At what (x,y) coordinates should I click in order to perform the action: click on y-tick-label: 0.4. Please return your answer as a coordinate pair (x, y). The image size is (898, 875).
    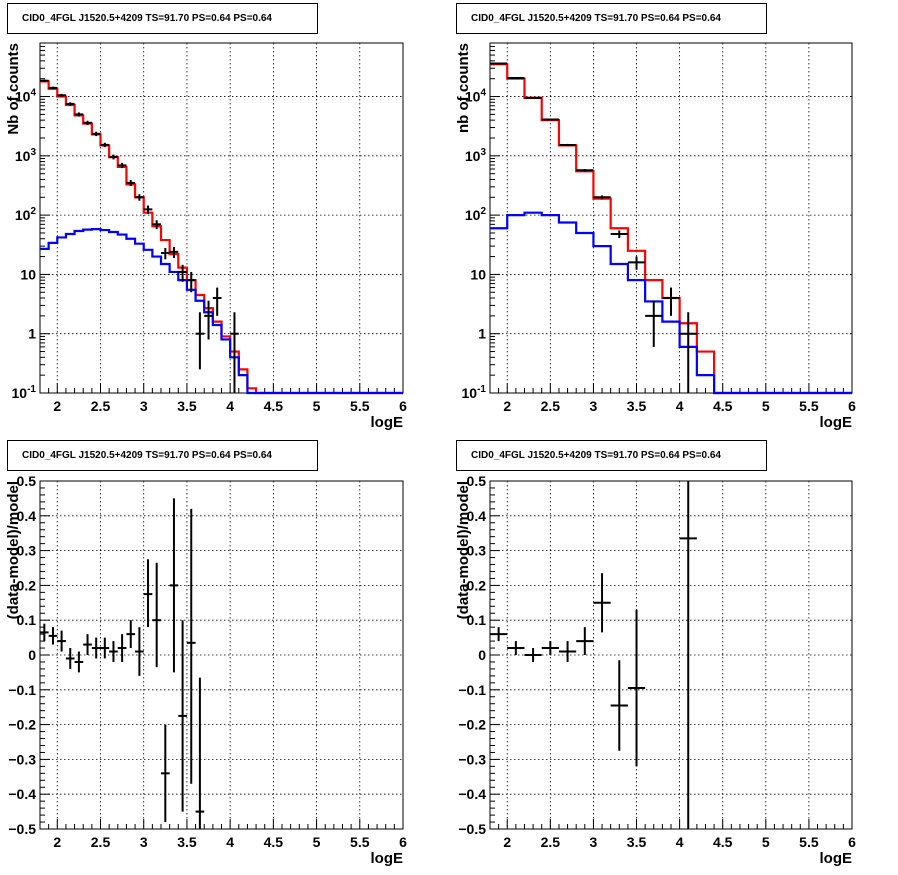
    Looking at the image, I should click on (27, 516).